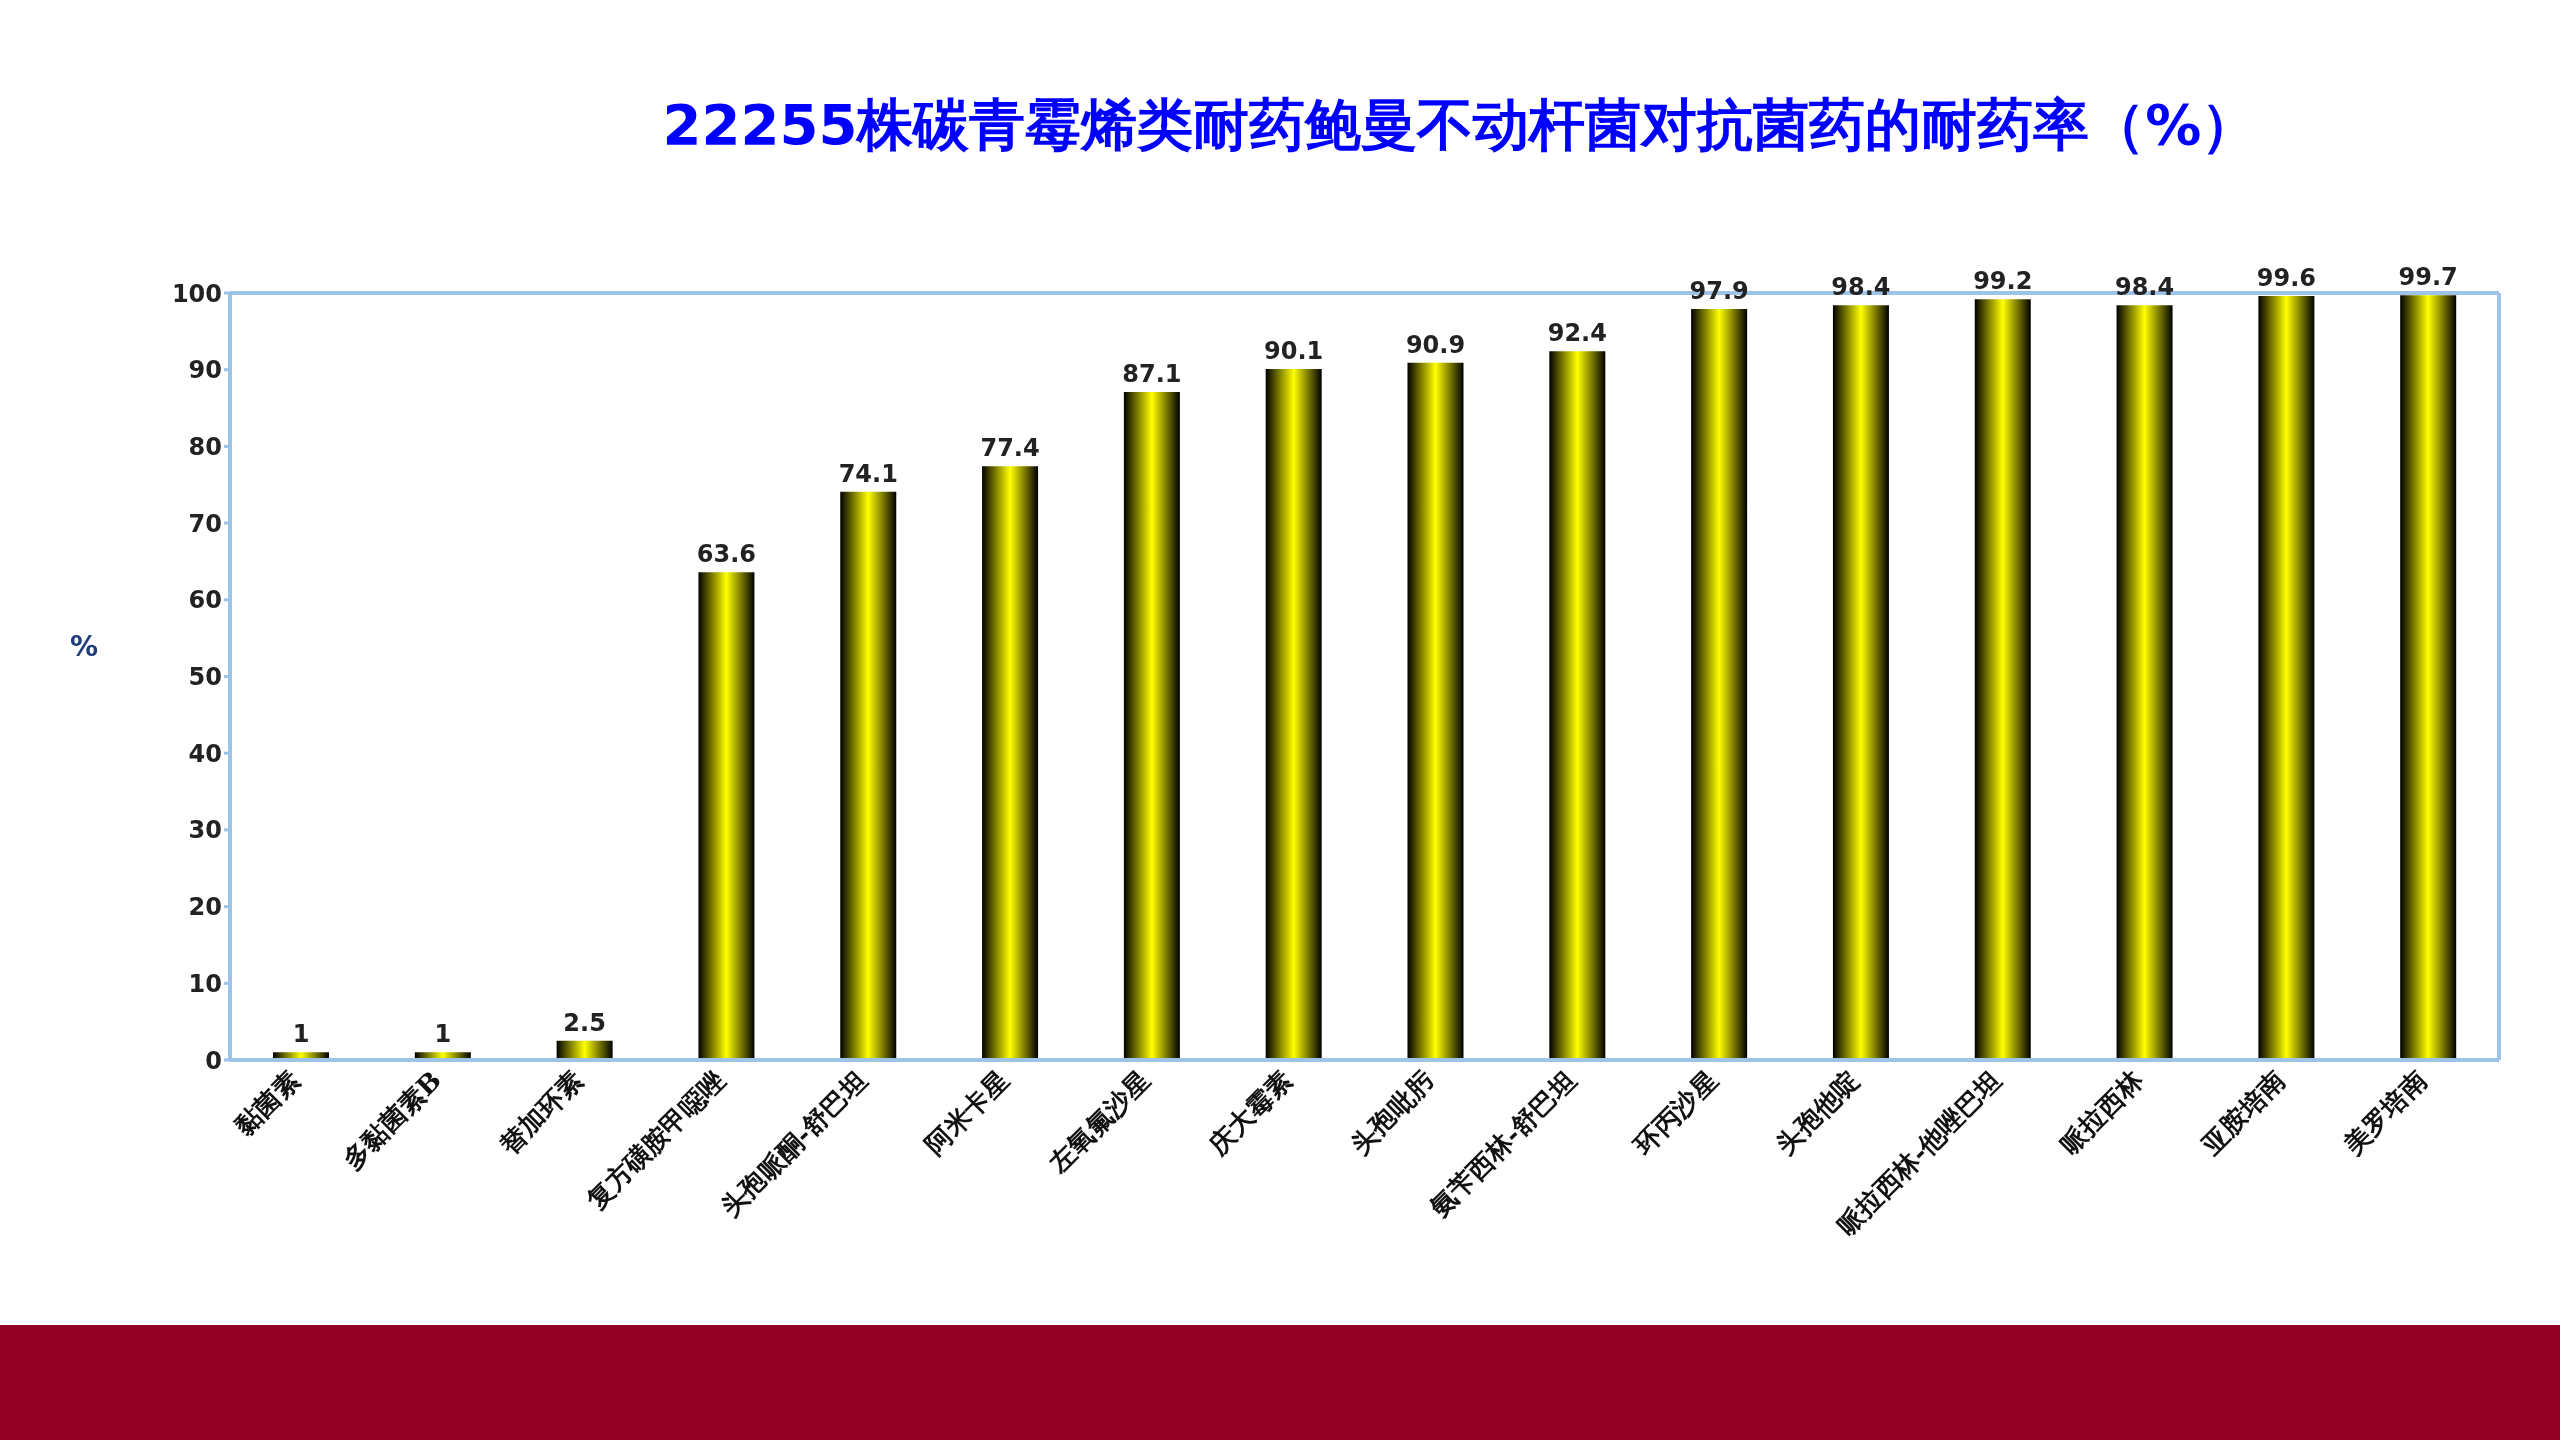 This screenshot has width=2560, height=1440. Describe the element at coordinates (205, 753) in the screenshot. I see `y-tick-label: 40` at that location.